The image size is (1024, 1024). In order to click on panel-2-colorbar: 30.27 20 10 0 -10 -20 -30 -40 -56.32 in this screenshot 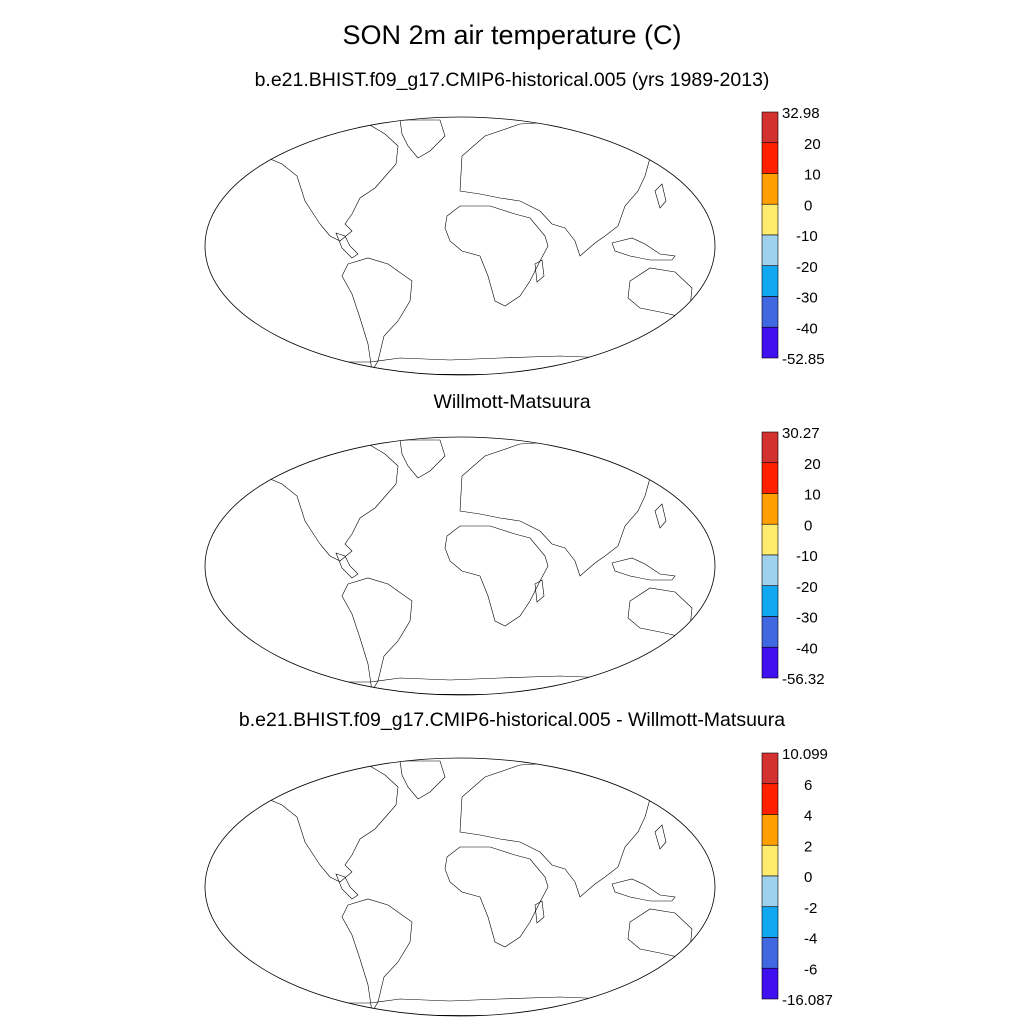, I will do `click(793, 556)`.